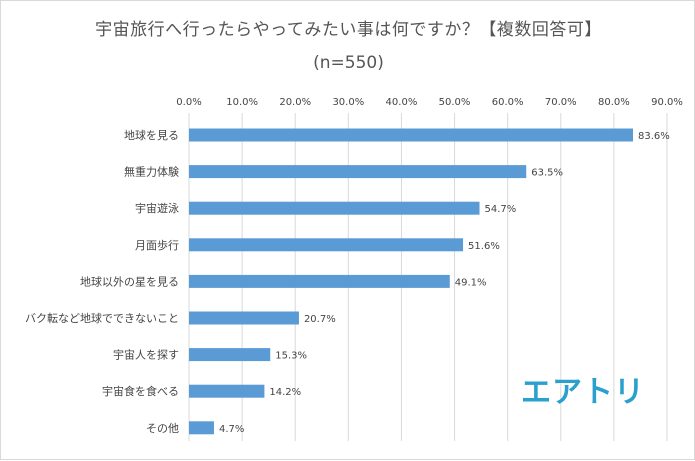 The image size is (695, 461). I want to click on category-label: 宇宙食を食べる, so click(140, 391).